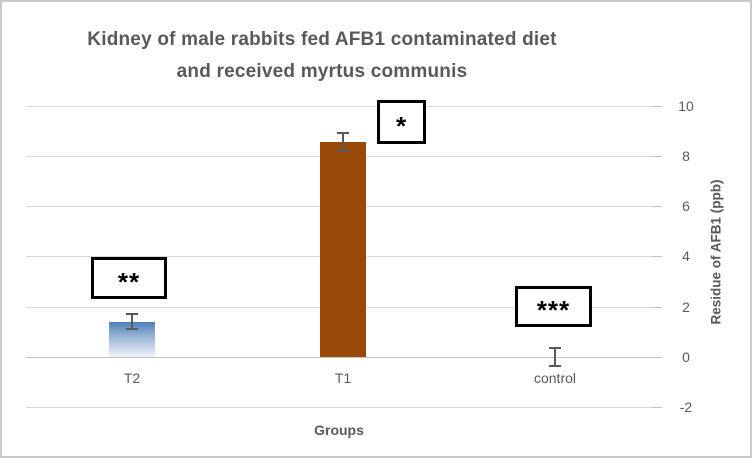 The height and width of the screenshot is (458, 752). I want to click on y-tick-label-10: 10, so click(686, 106).